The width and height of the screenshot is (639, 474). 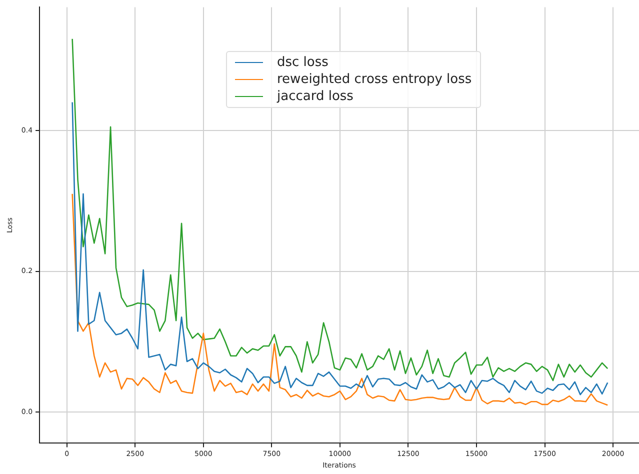 I want to click on legend-label: reweighted cross entropy loss, so click(x=374, y=79).